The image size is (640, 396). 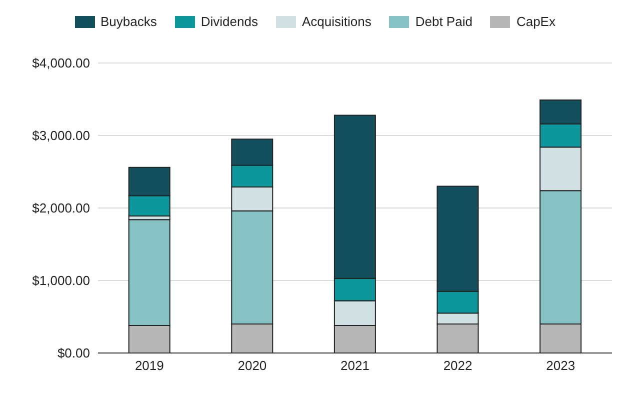 I want to click on legend-label: Buybacks, so click(x=128, y=21).